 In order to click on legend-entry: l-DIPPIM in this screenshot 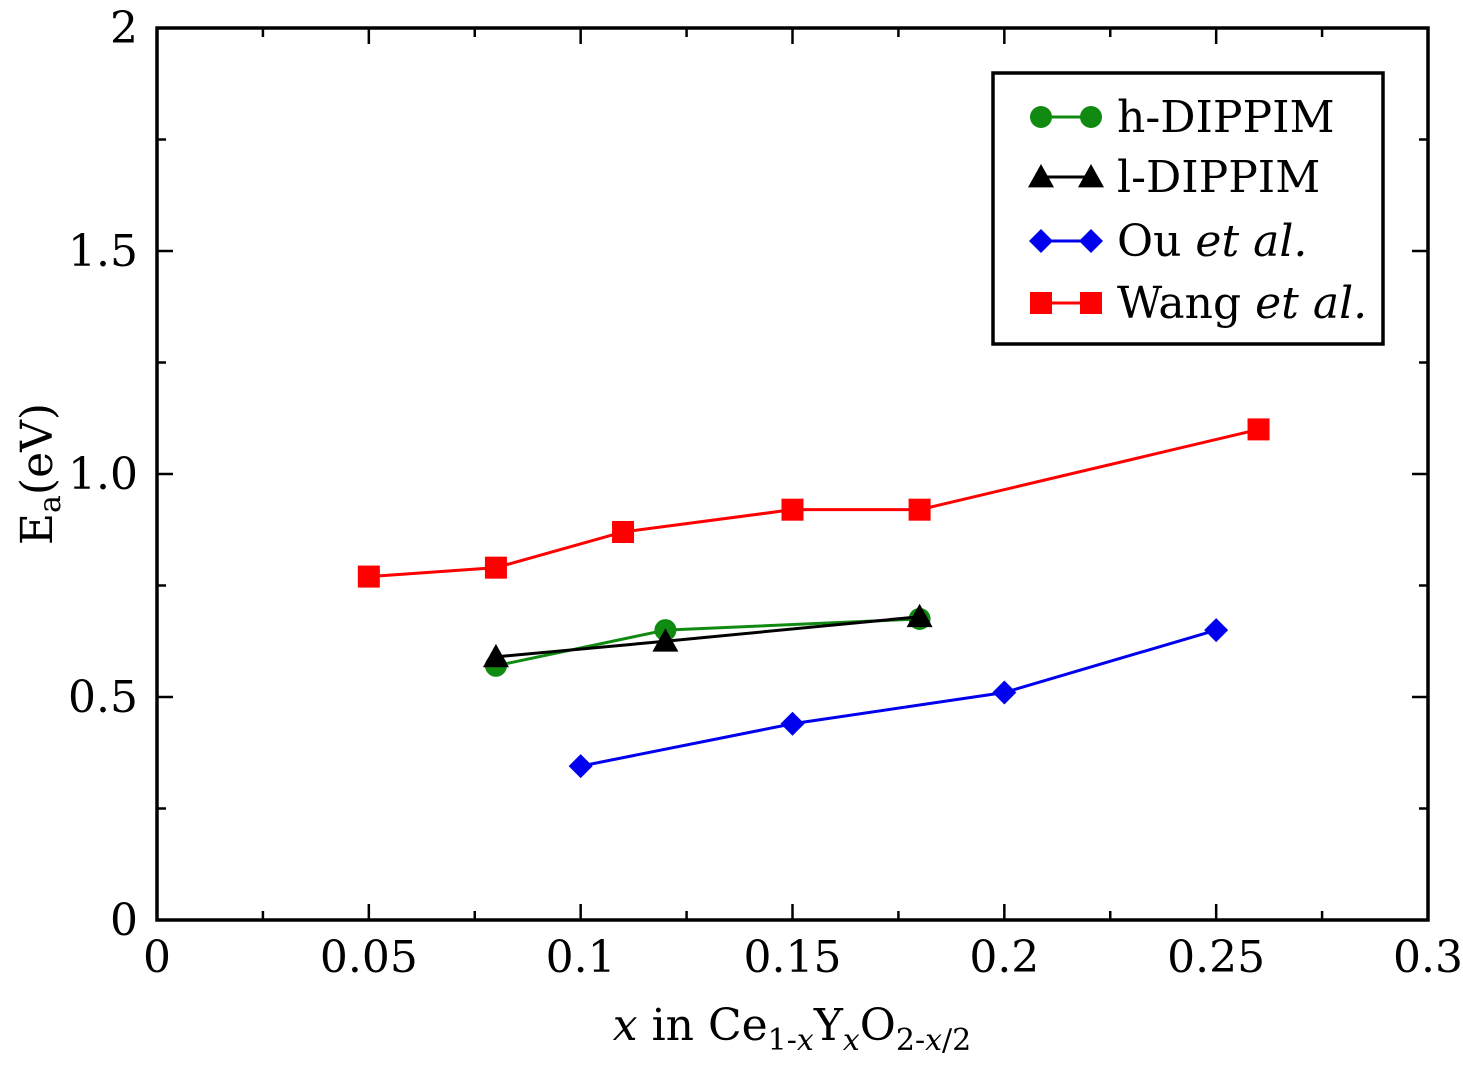, I will do `click(1174, 177)`.